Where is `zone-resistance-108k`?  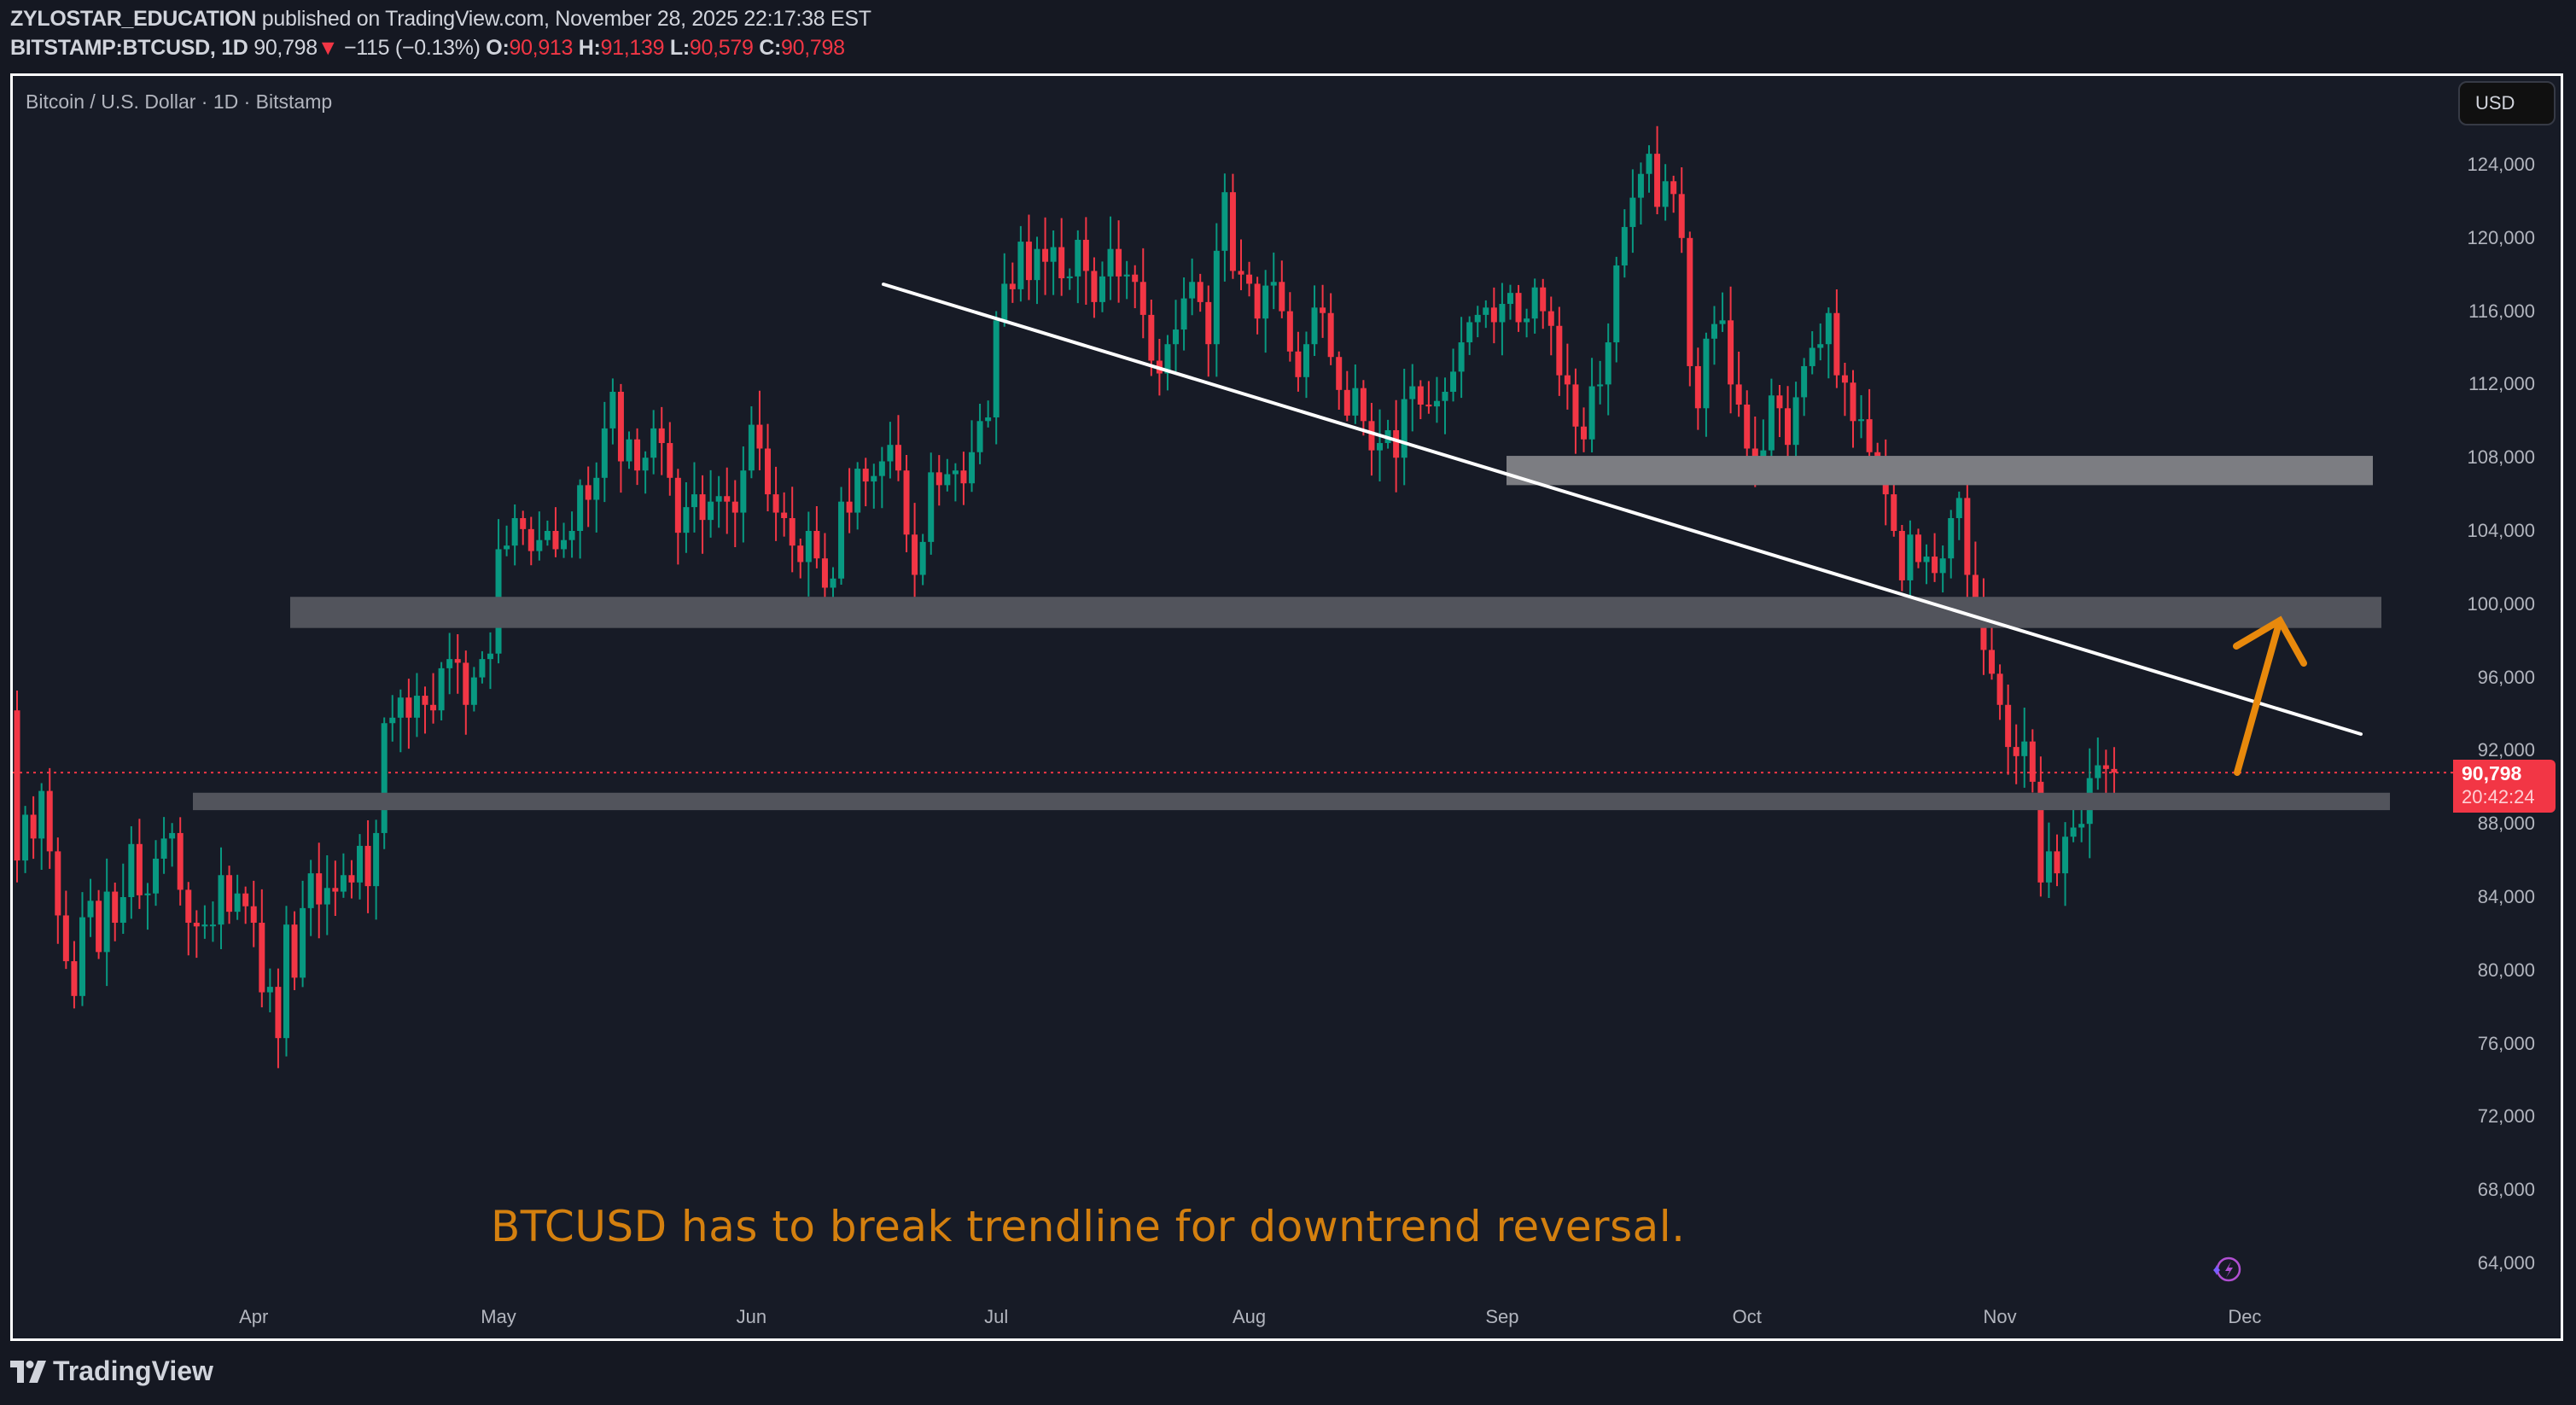
zone-resistance-108k is located at coordinates (1940, 471).